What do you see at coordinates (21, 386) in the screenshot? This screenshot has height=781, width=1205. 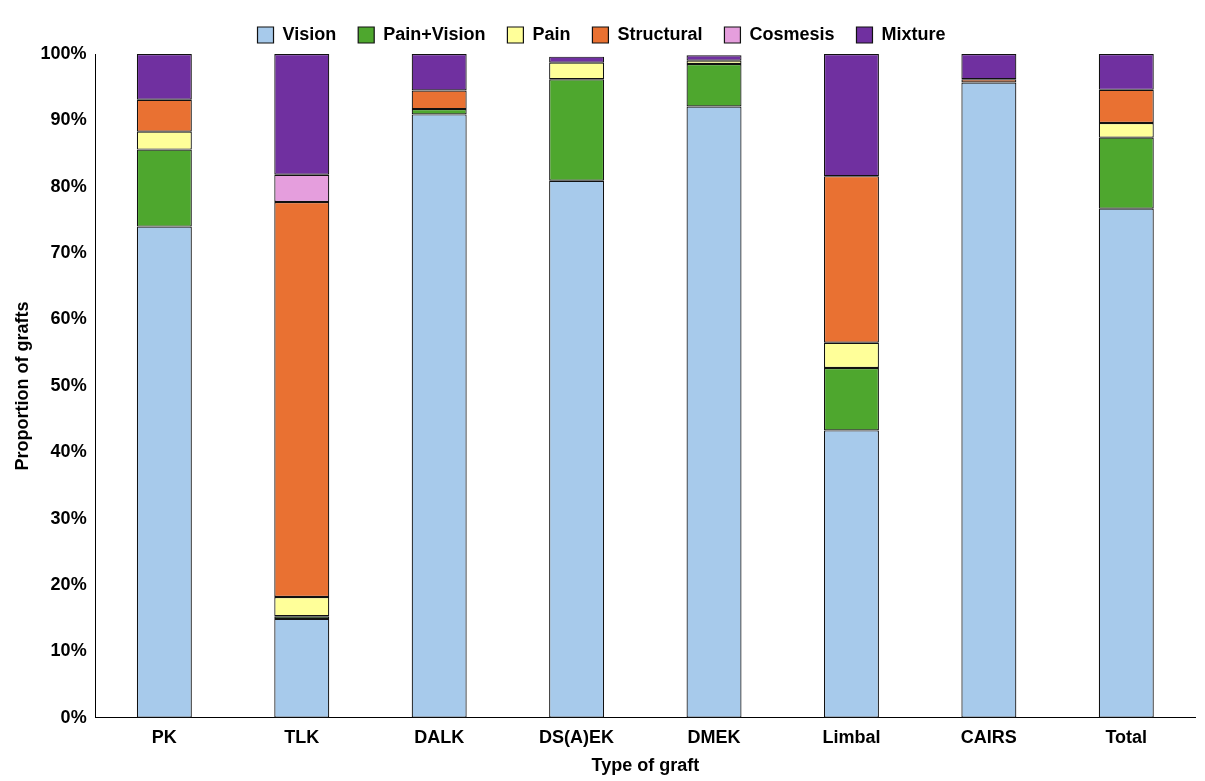 I see `y-axis-title: Proportion of grafts` at bounding box center [21, 386].